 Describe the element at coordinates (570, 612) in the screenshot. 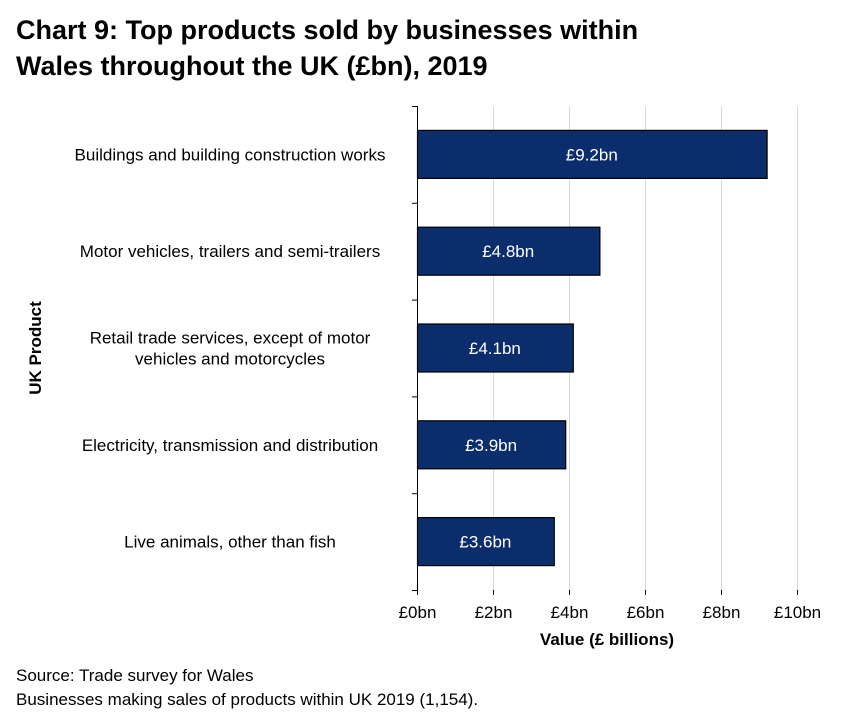

I see `x-tick-label-2: £4bn` at that location.